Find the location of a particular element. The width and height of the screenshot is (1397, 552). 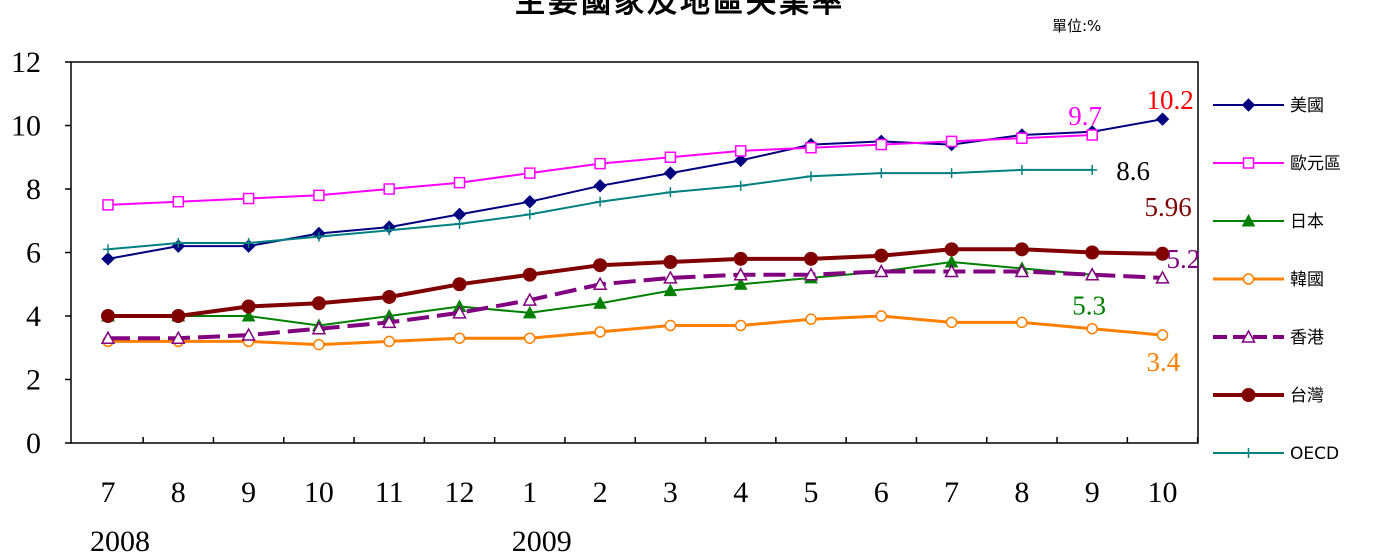

value-annotation: 9.7 is located at coordinates (1085, 116).